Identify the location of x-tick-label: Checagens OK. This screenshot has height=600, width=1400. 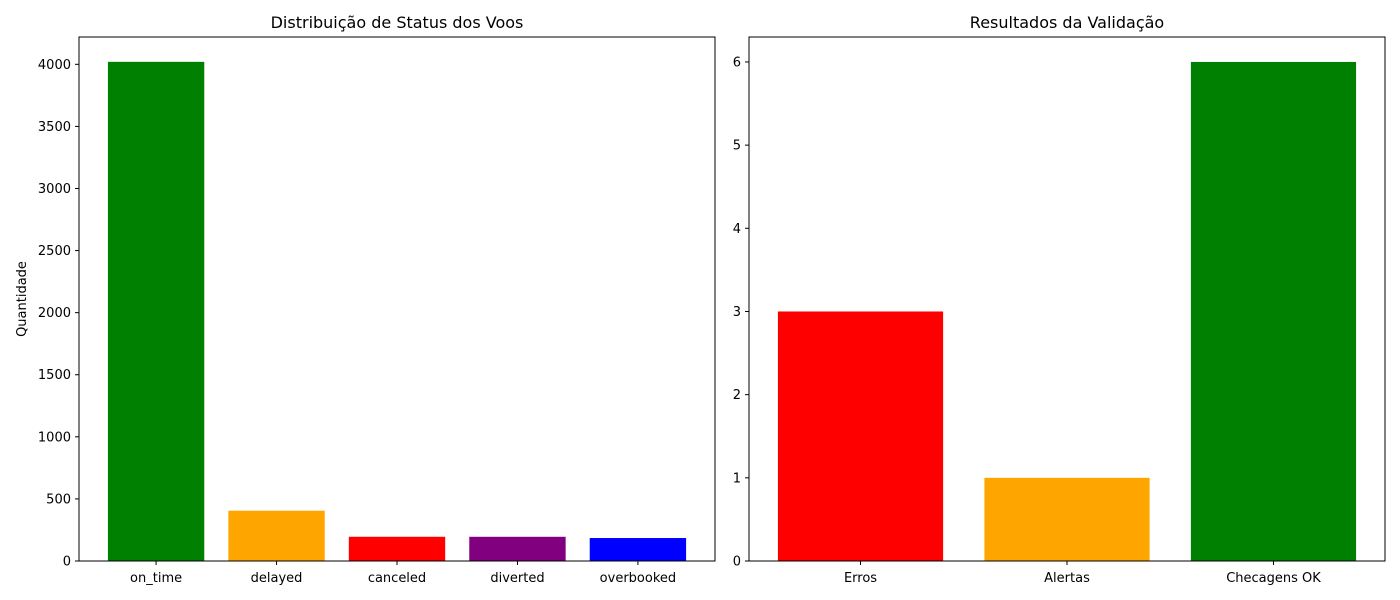
(1273, 578).